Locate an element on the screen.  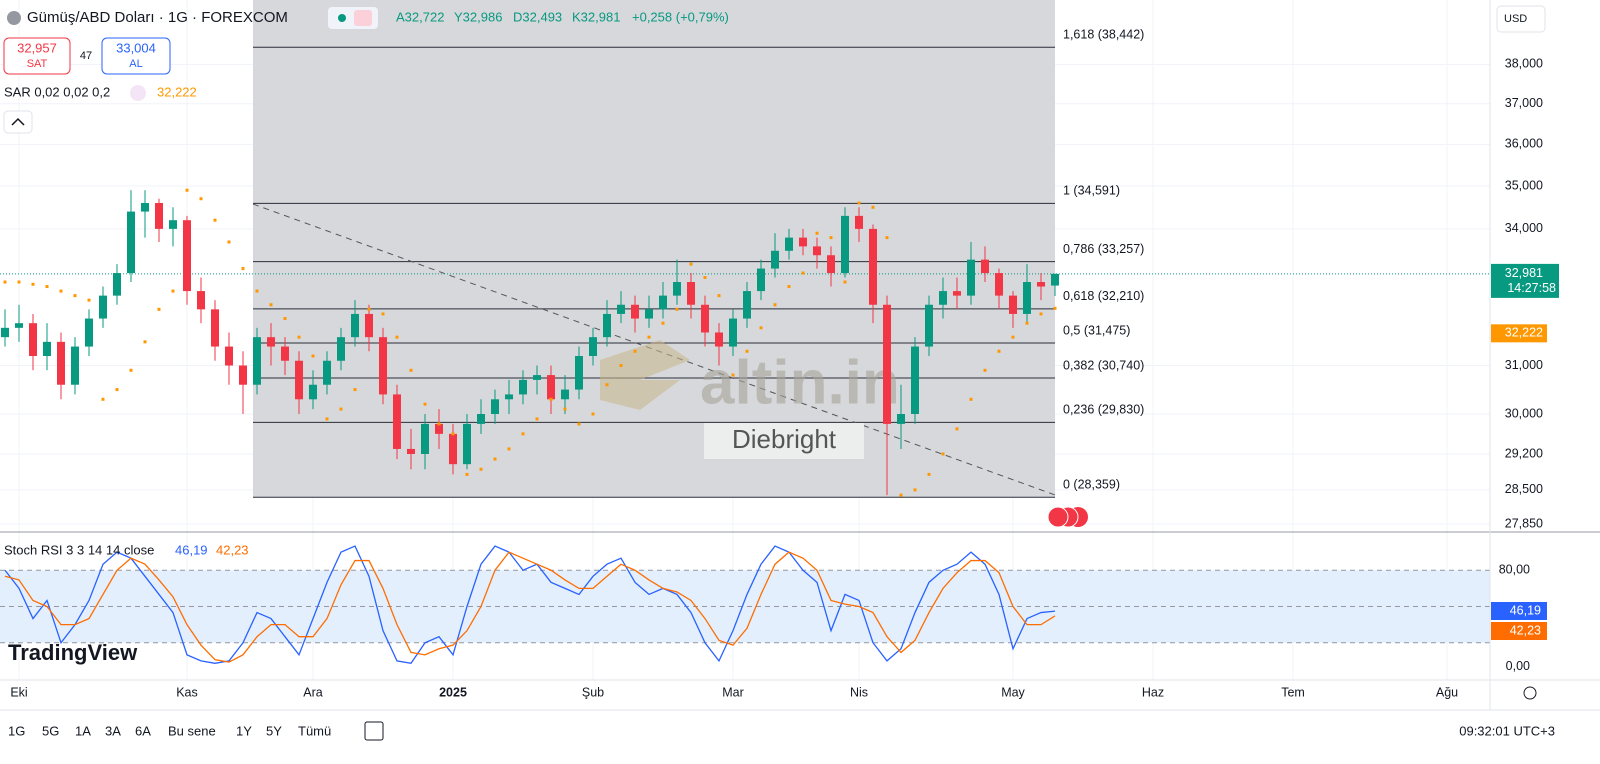
countdown: 14:27:58 is located at coordinates (1531, 288).